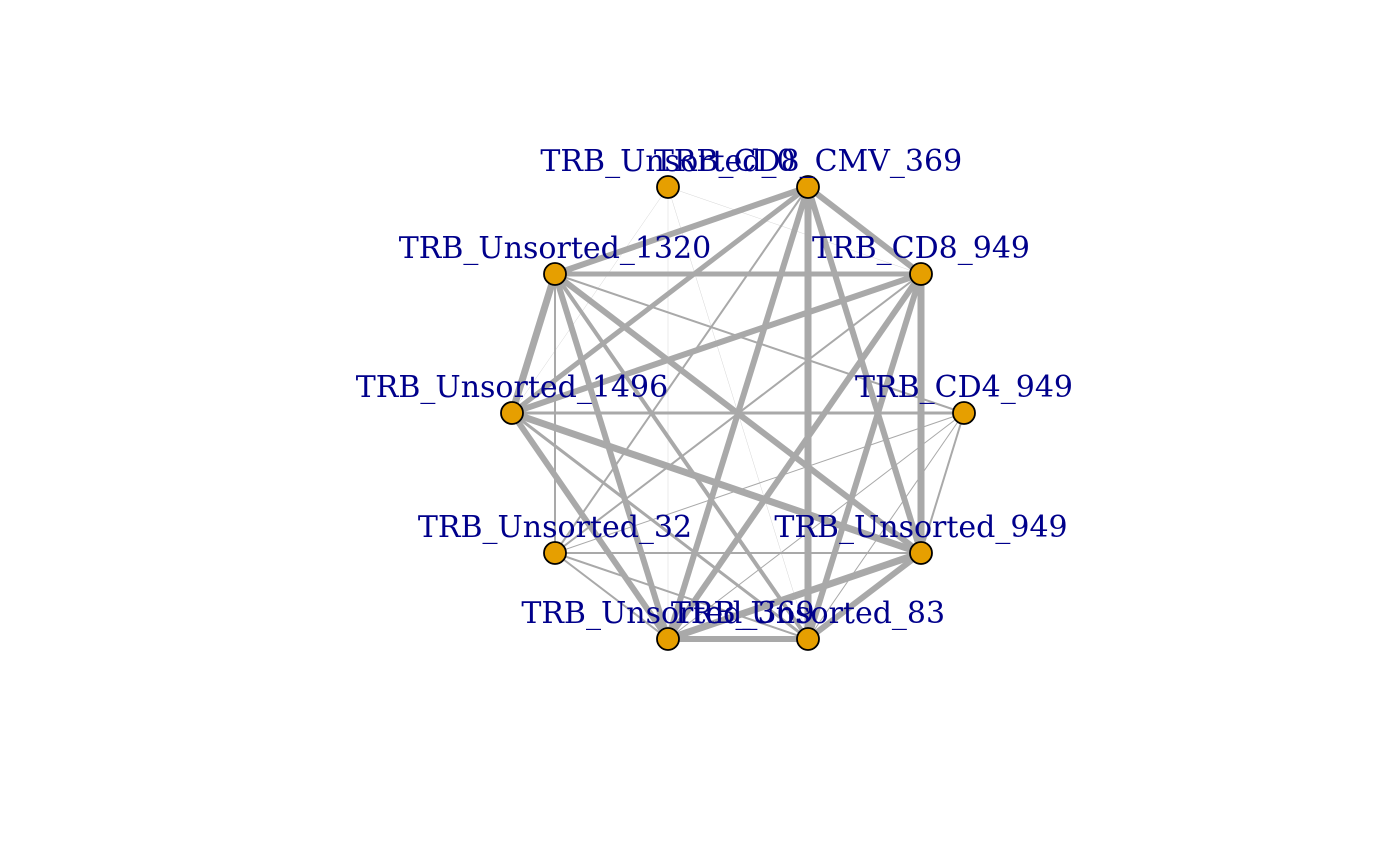 The image size is (1400, 866). What do you see at coordinates (808, 613) in the screenshot?
I see `node-label-TRB_Unsorted_83: TRB_Unsorted_83` at bounding box center [808, 613].